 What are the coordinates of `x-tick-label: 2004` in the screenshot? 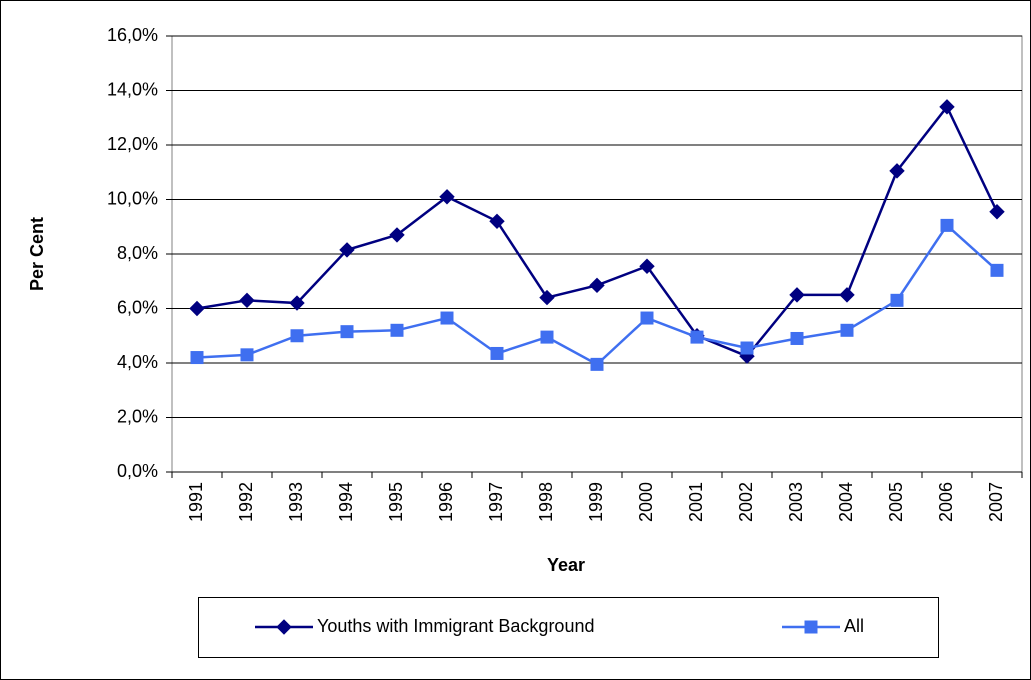 It's located at (846, 502).